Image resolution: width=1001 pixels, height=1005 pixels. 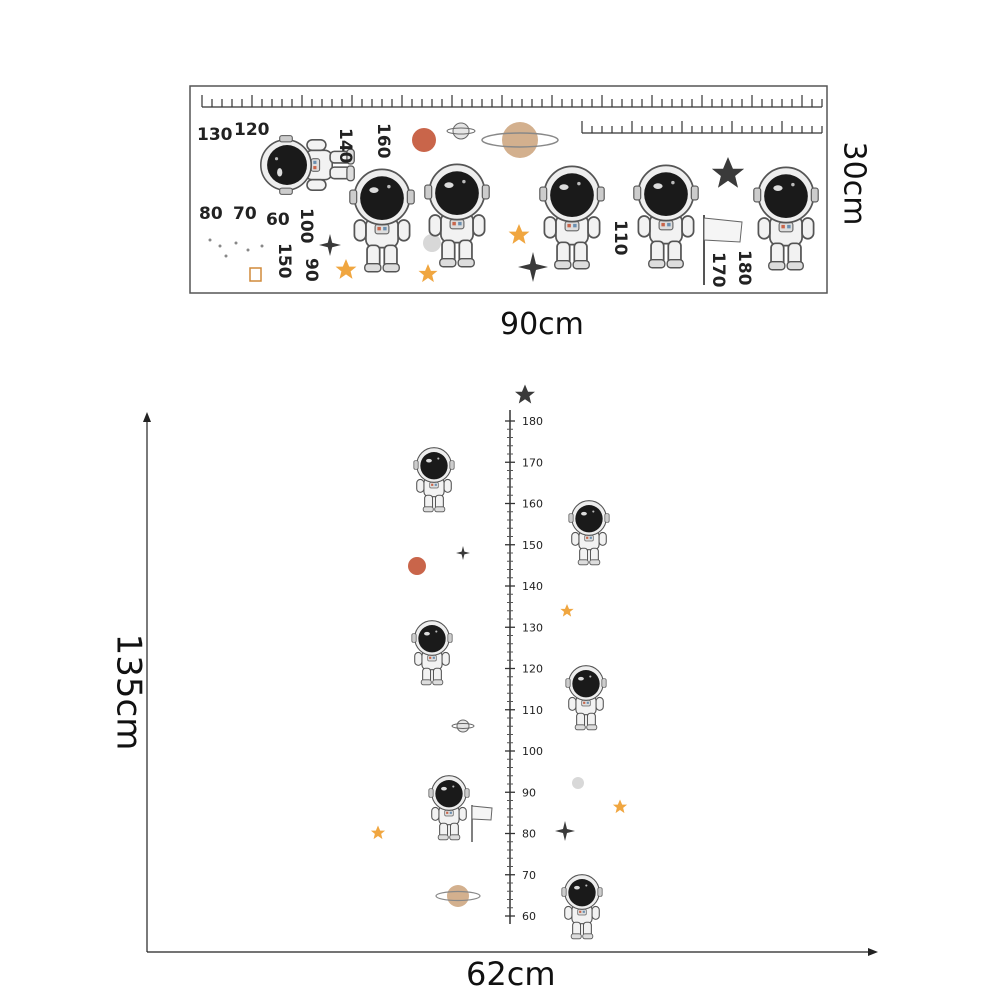 I want to click on ruler-tick-label: 120, so click(x=532, y=669).